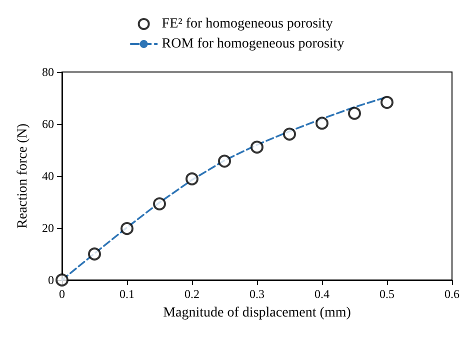  Describe the element at coordinates (247, 24) in the screenshot. I see `legend-label: FE² for homogeneous porosity` at that location.